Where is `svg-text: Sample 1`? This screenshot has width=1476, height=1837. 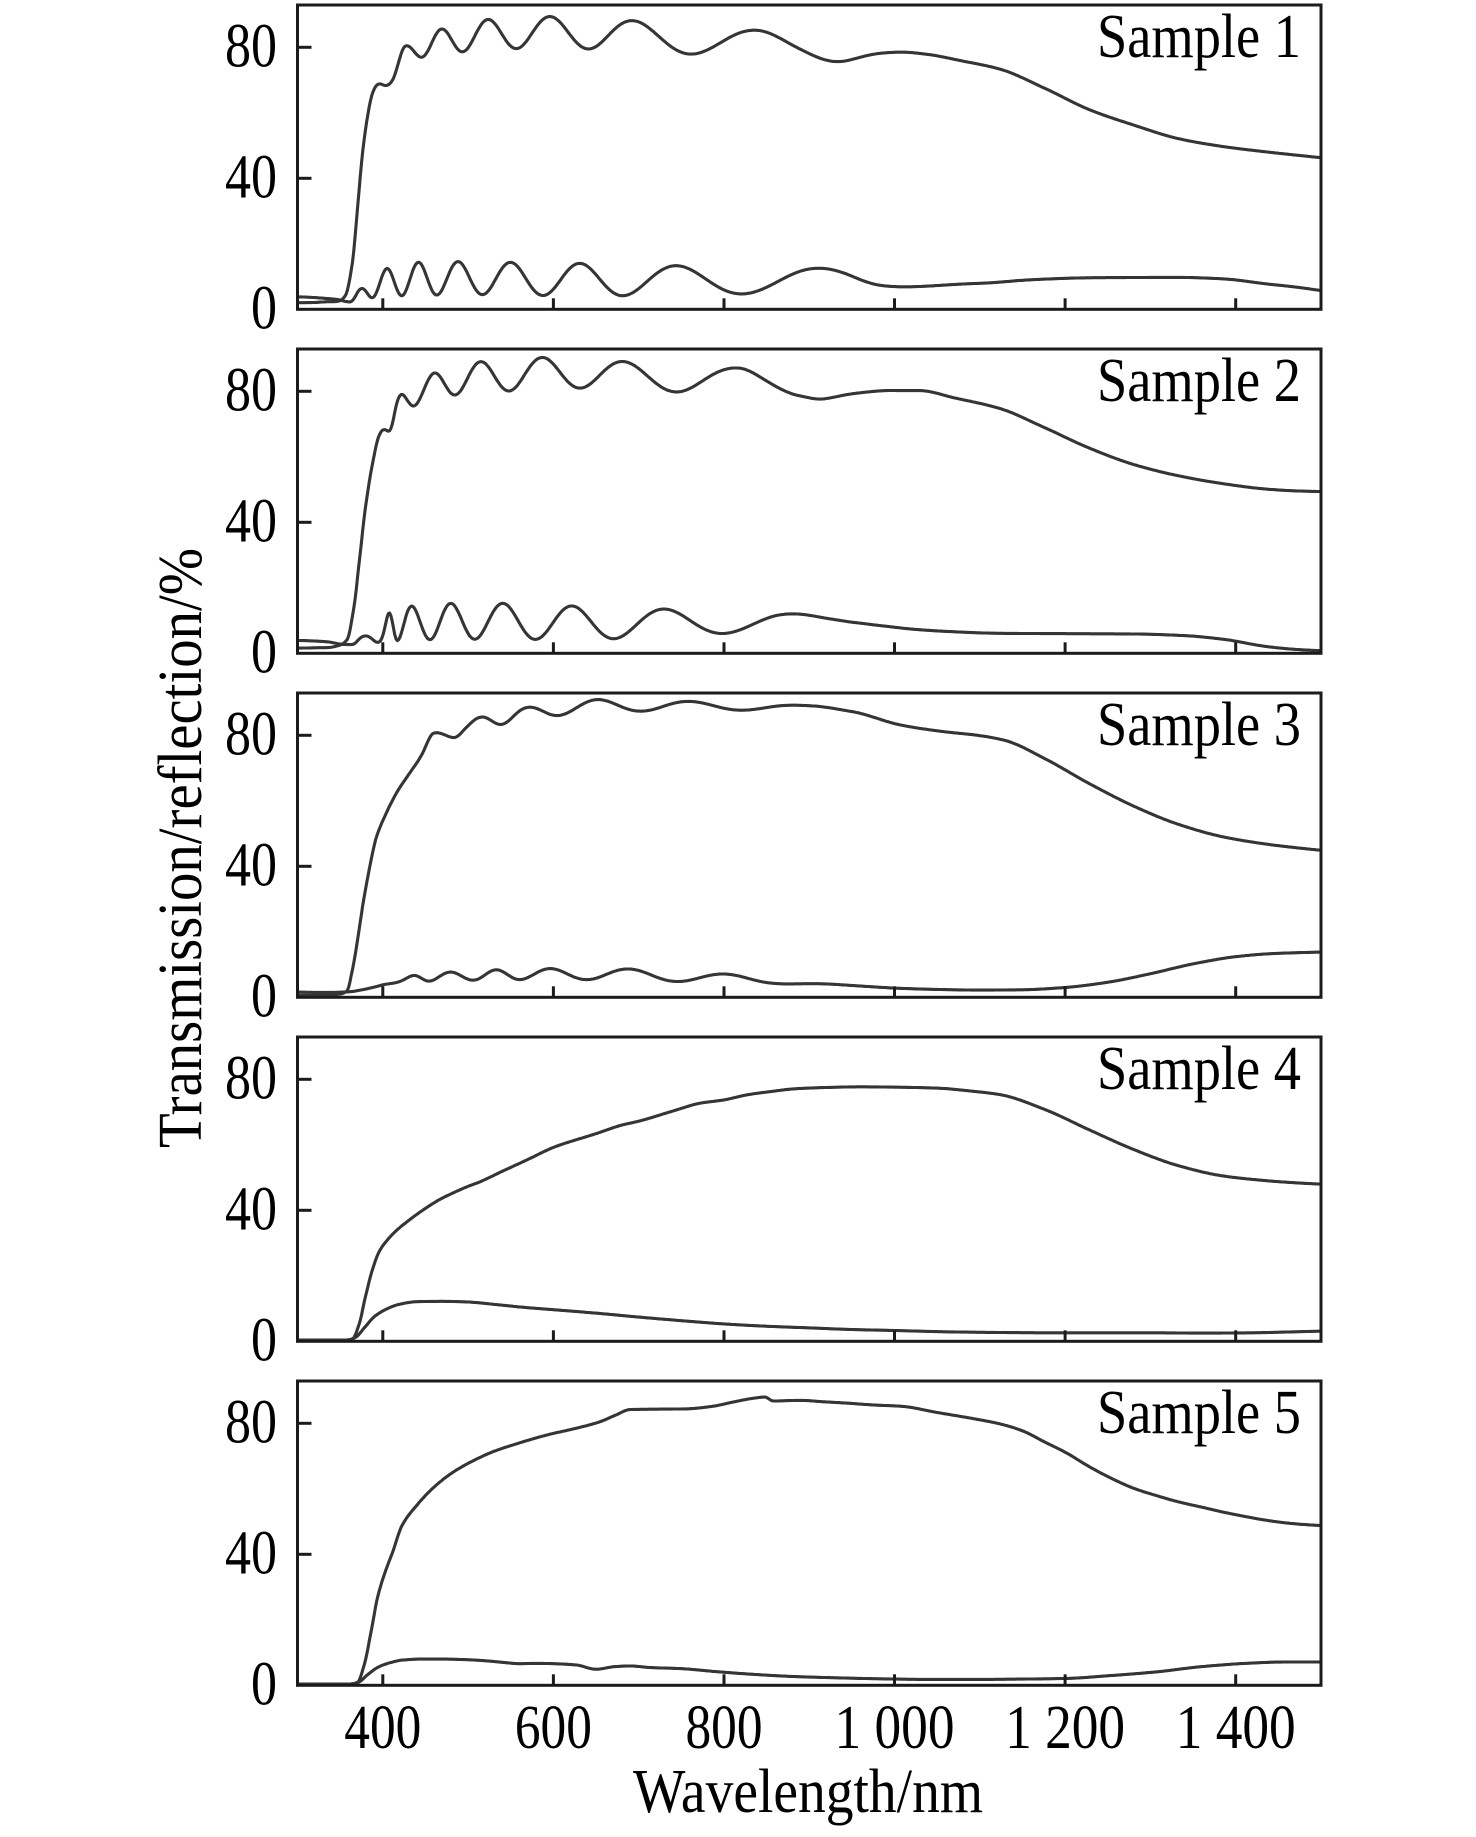
svg-text: Sample 1 is located at coordinates (1199, 37).